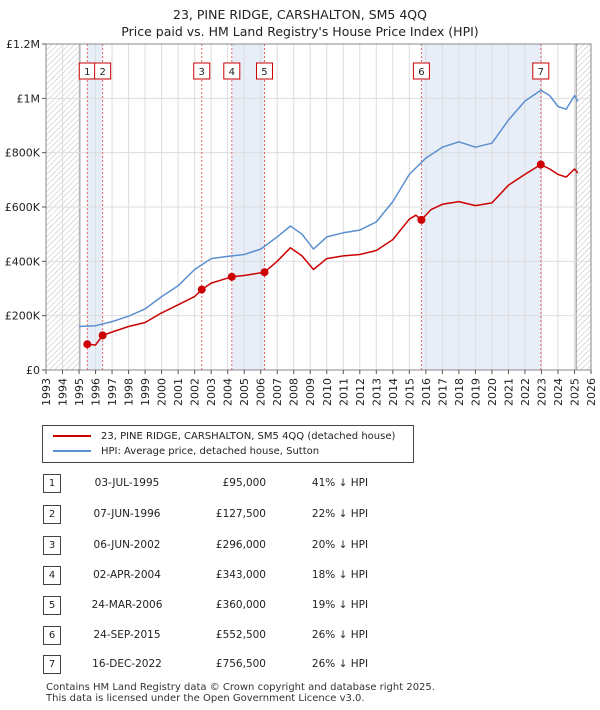  I want to click on sale-label-text: 2, so click(102, 72).